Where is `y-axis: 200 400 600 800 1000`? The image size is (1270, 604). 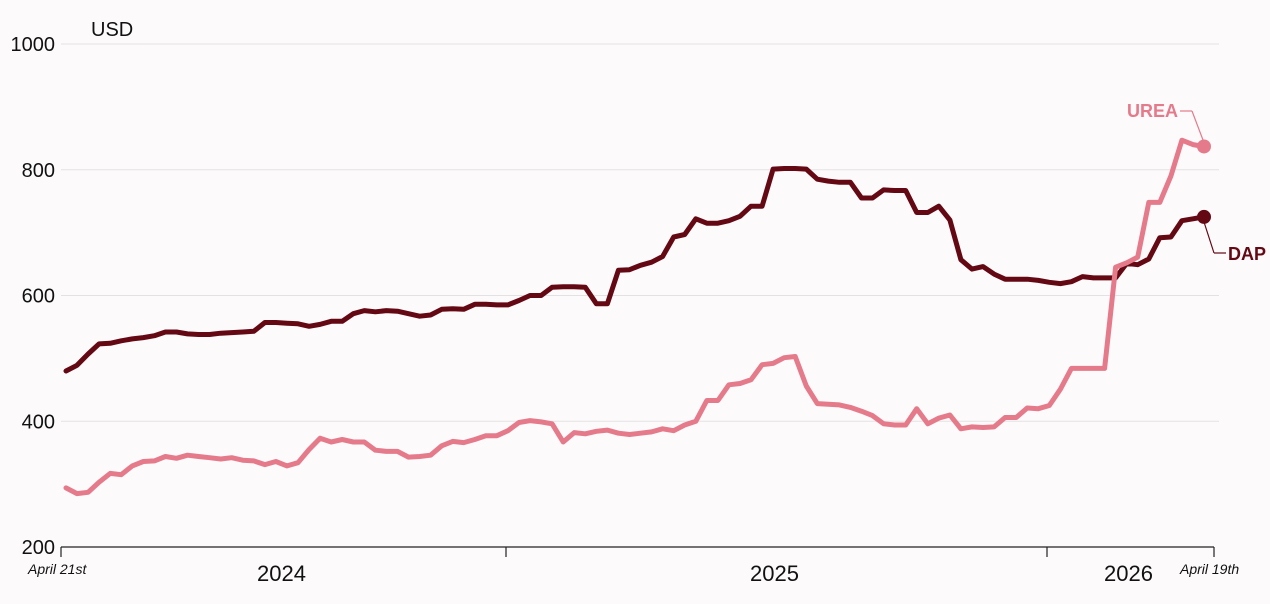 y-axis: 200 400 600 800 1000 is located at coordinates (33, 296).